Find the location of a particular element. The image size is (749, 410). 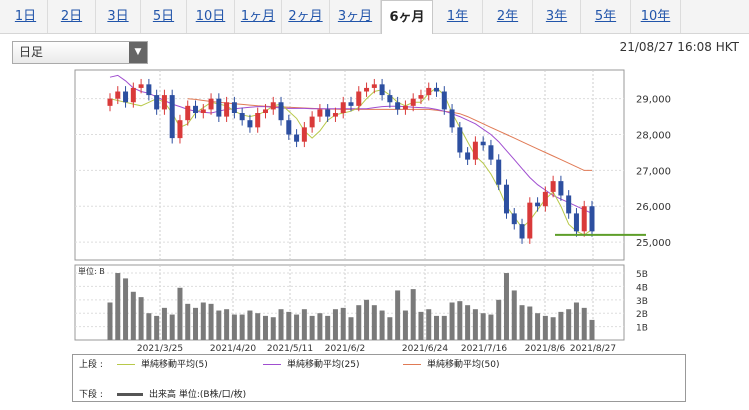

tab-11: 3年 is located at coordinates (557, 16).